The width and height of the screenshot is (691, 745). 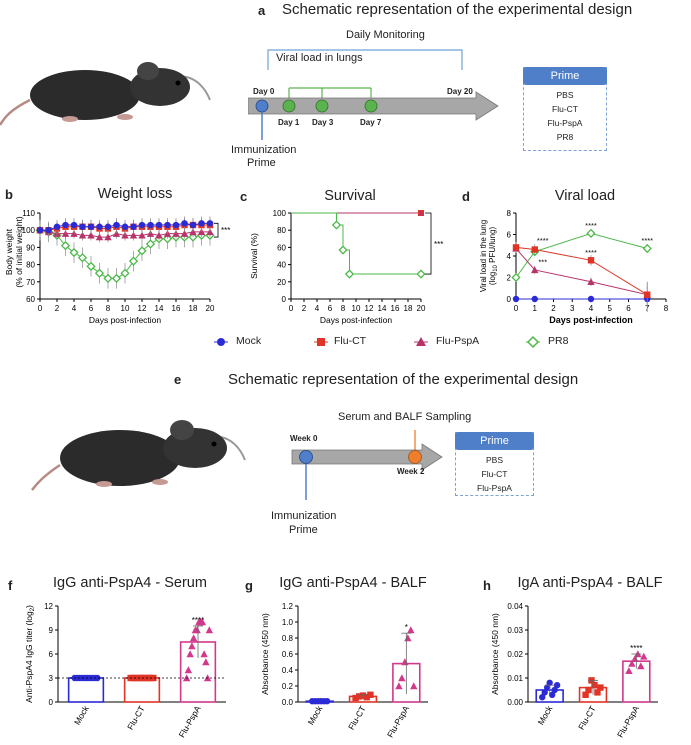 What do you see at coordinates (428, 243) in the screenshot?
I see `sig-bracket` at bounding box center [428, 243].